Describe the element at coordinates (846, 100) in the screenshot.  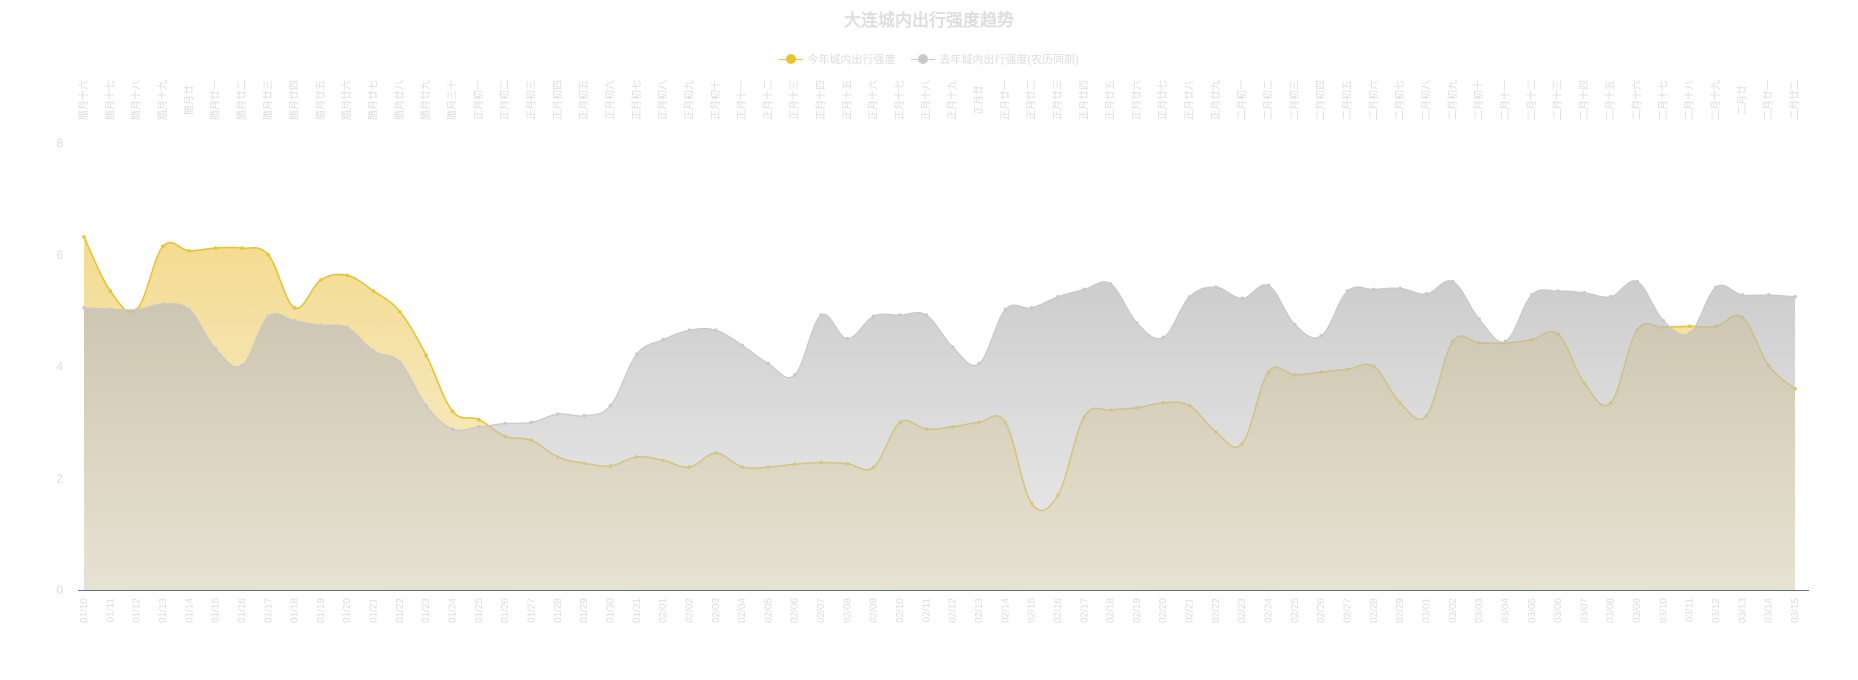
I see `top-tick-label: 正月十五` at that location.